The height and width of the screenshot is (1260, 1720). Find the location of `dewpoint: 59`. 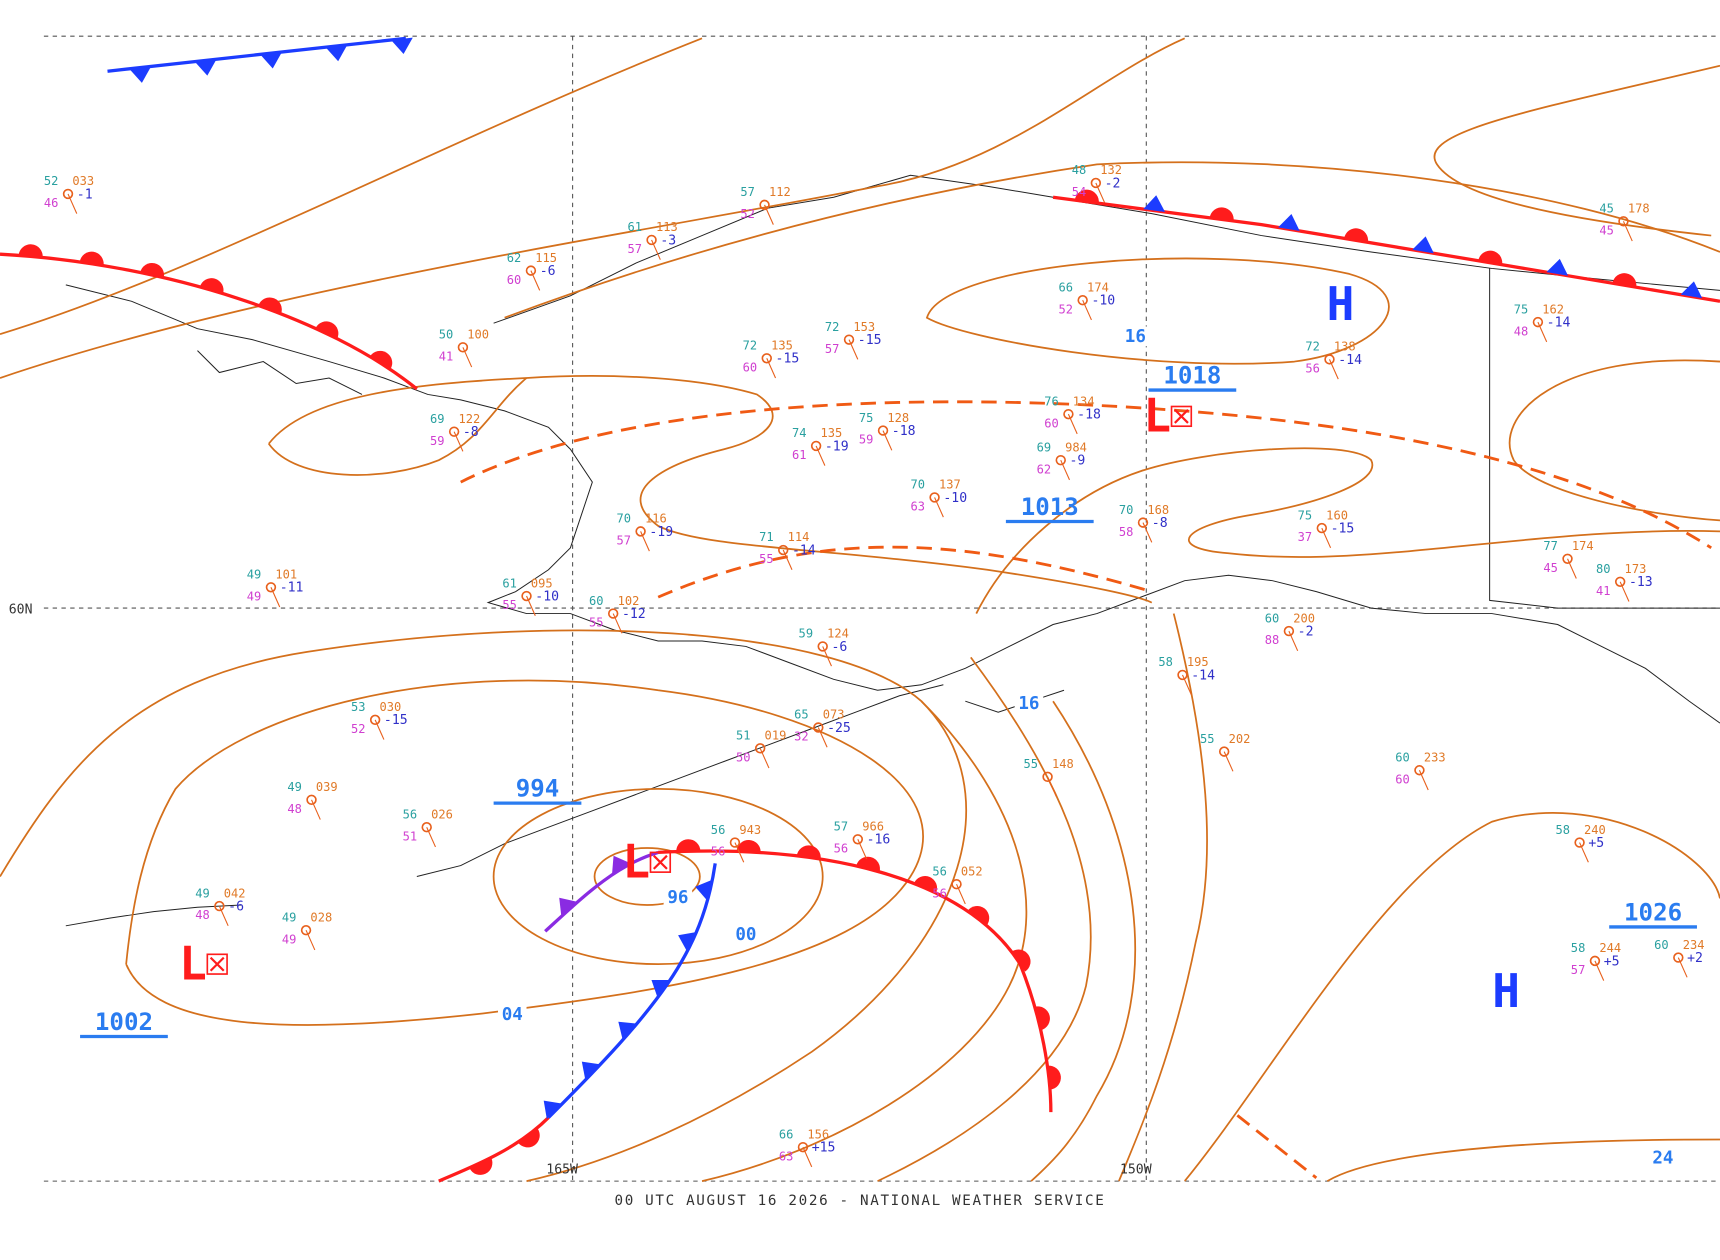

dewpoint: 59 is located at coordinates (866, 440).